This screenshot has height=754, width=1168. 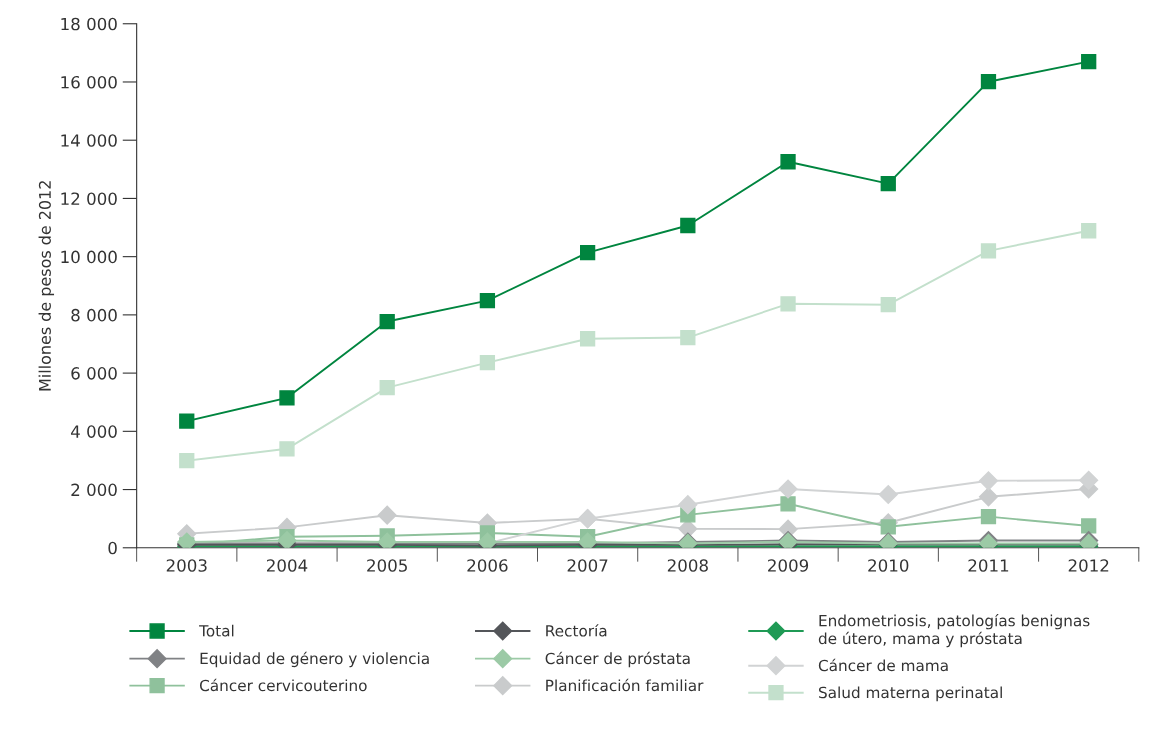 What do you see at coordinates (883, 665) in the screenshot?
I see `legend-label: Cáncer de mama` at bounding box center [883, 665].